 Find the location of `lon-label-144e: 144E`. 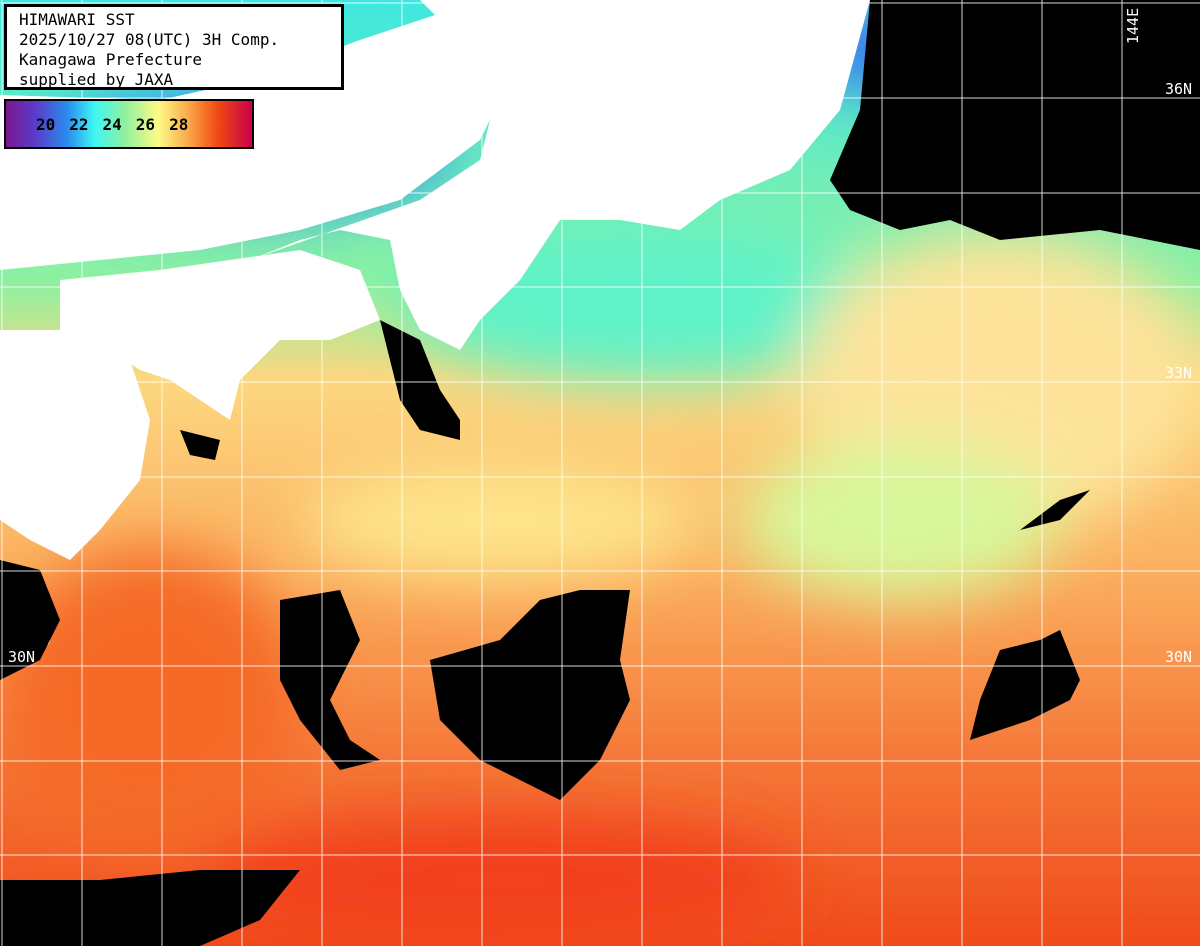

lon-label-144e: 144E is located at coordinates (1133, 25).